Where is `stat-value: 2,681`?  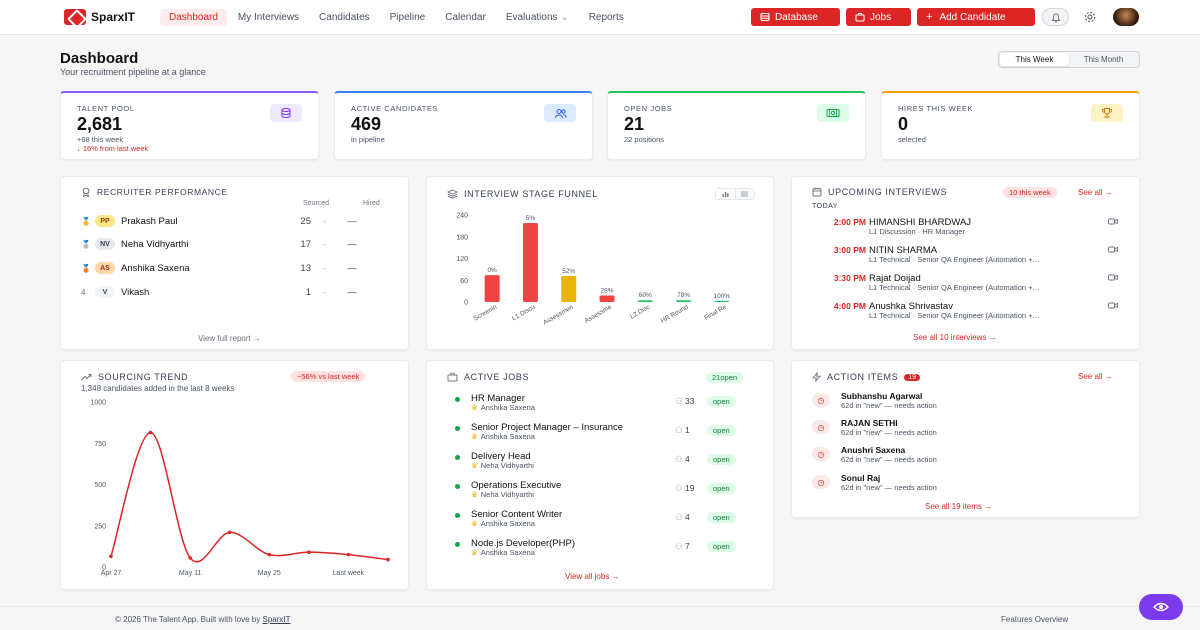
stat-value: 2,681 is located at coordinates (100, 124).